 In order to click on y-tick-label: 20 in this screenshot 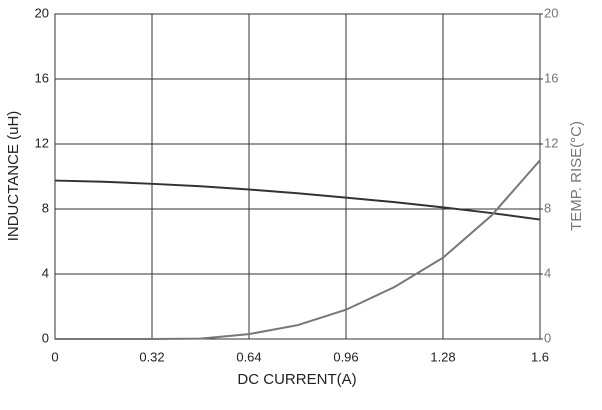, I will do `click(42, 12)`.